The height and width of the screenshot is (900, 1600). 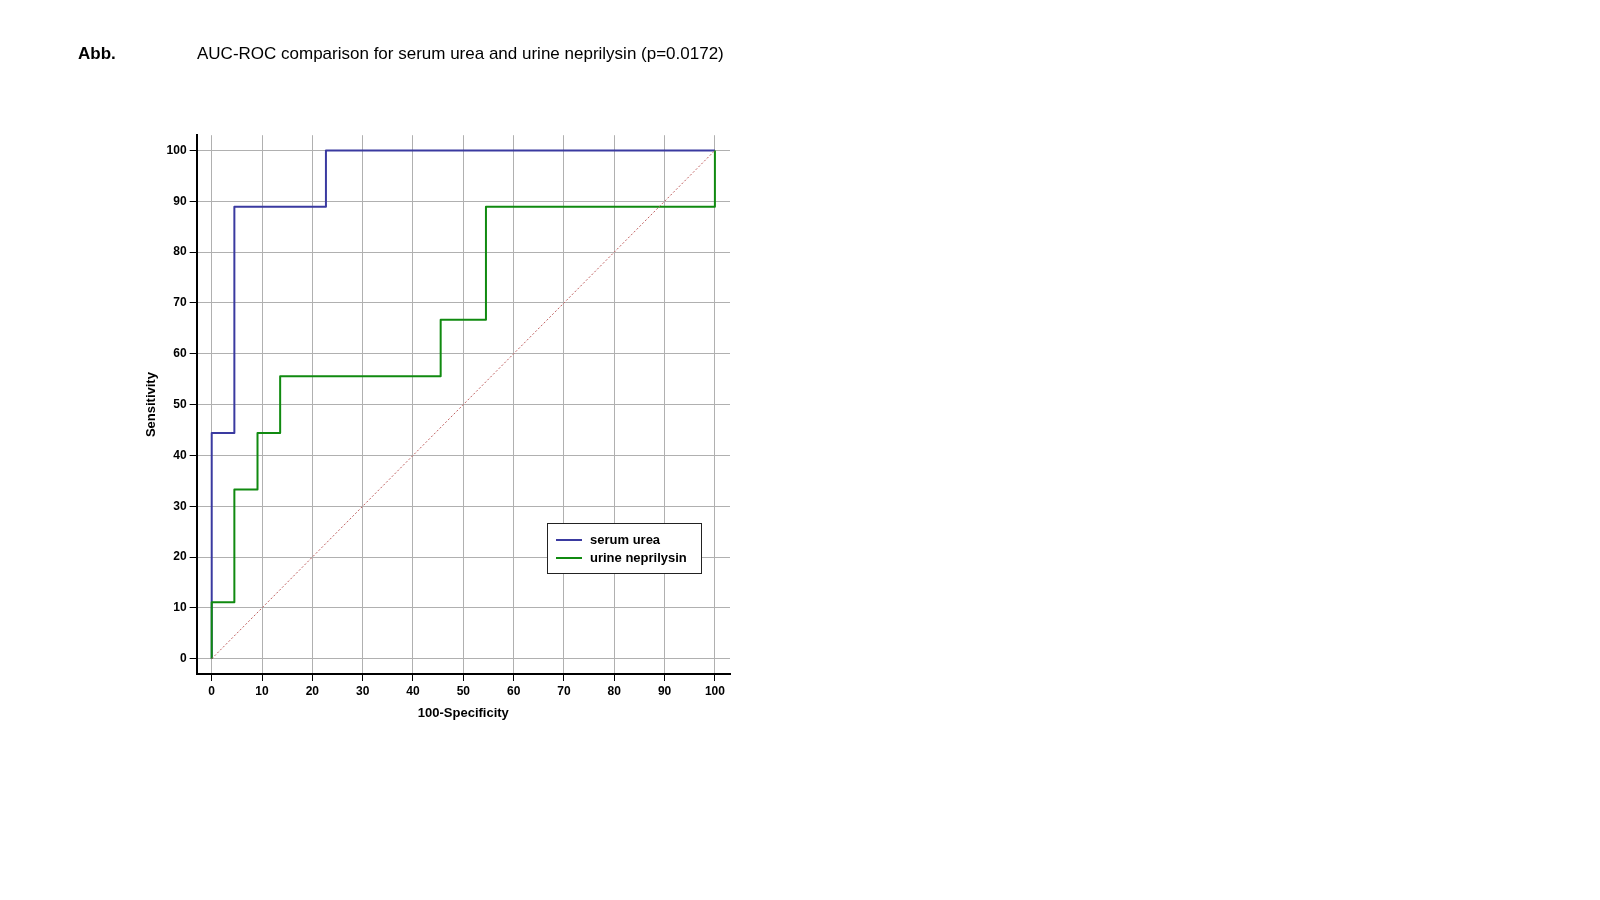 I want to click on y-axis-title: Sensitivity, so click(x=151, y=404).